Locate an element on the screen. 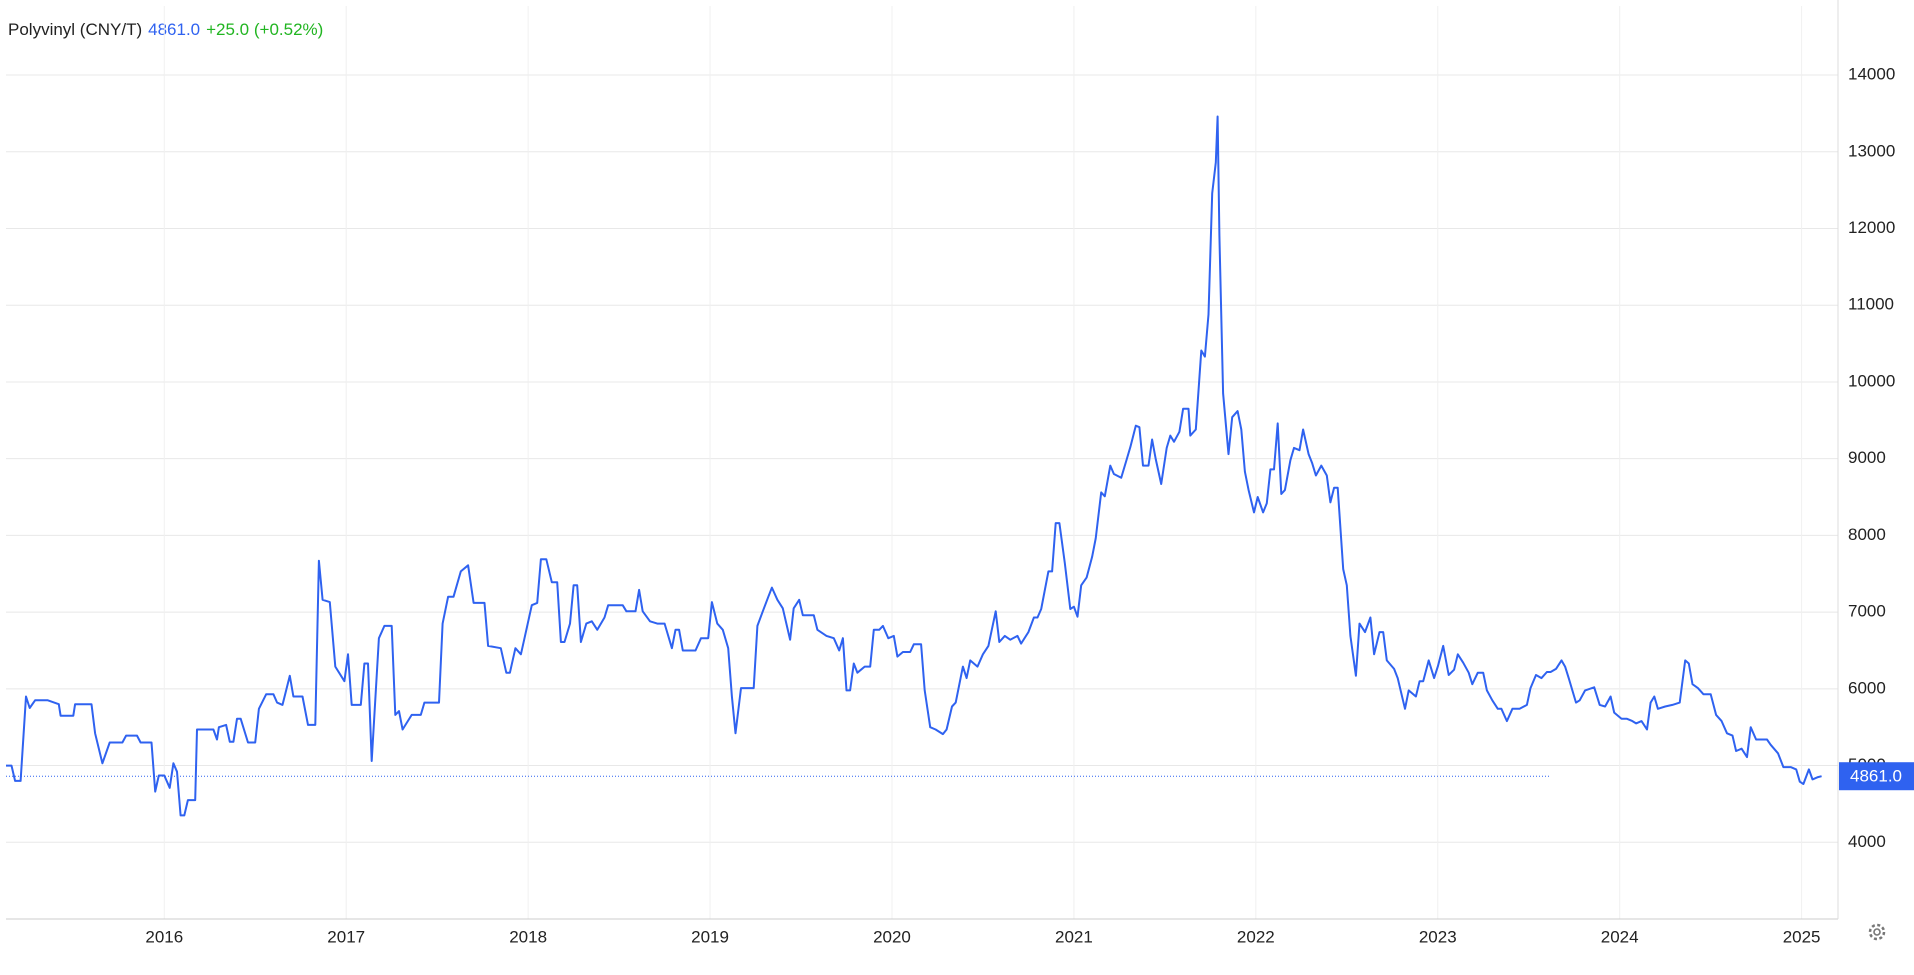 Image resolution: width=1914 pixels, height=975 pixels. current-price-box is located at coordinates (1876, 776).